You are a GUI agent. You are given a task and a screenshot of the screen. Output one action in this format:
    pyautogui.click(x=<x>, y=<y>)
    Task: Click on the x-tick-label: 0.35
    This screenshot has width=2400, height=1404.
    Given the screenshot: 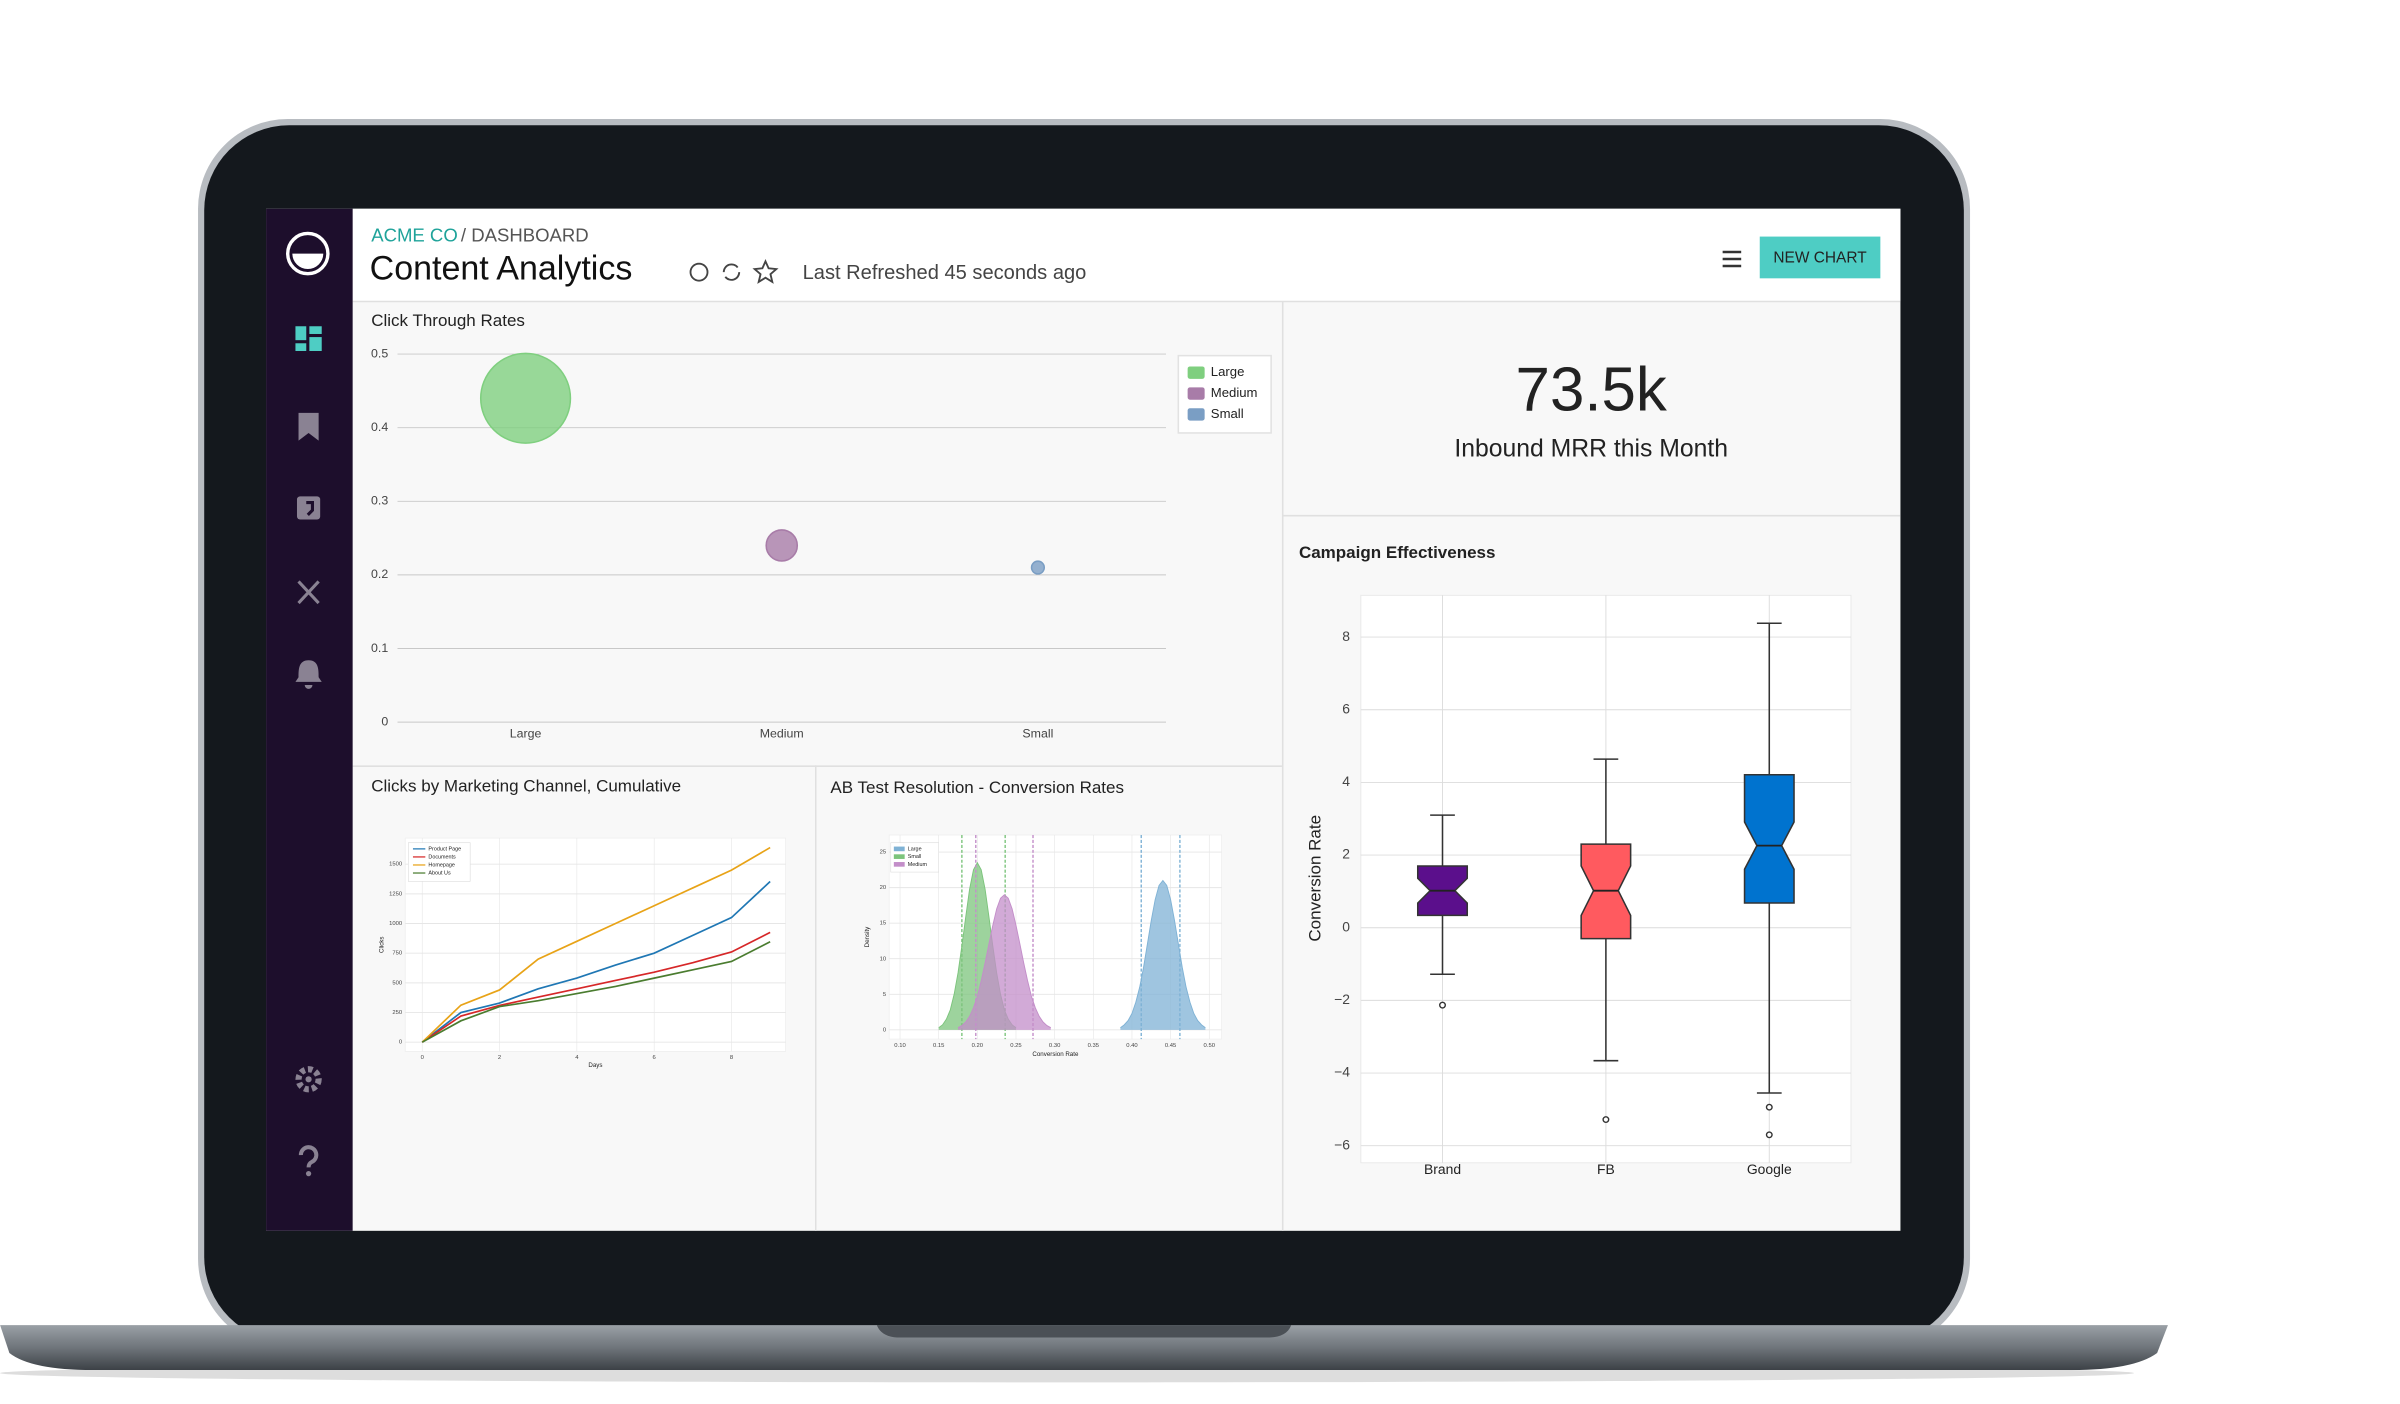 What is the action you would take?
    pyautogui.click(x=1094, y=1046)
    